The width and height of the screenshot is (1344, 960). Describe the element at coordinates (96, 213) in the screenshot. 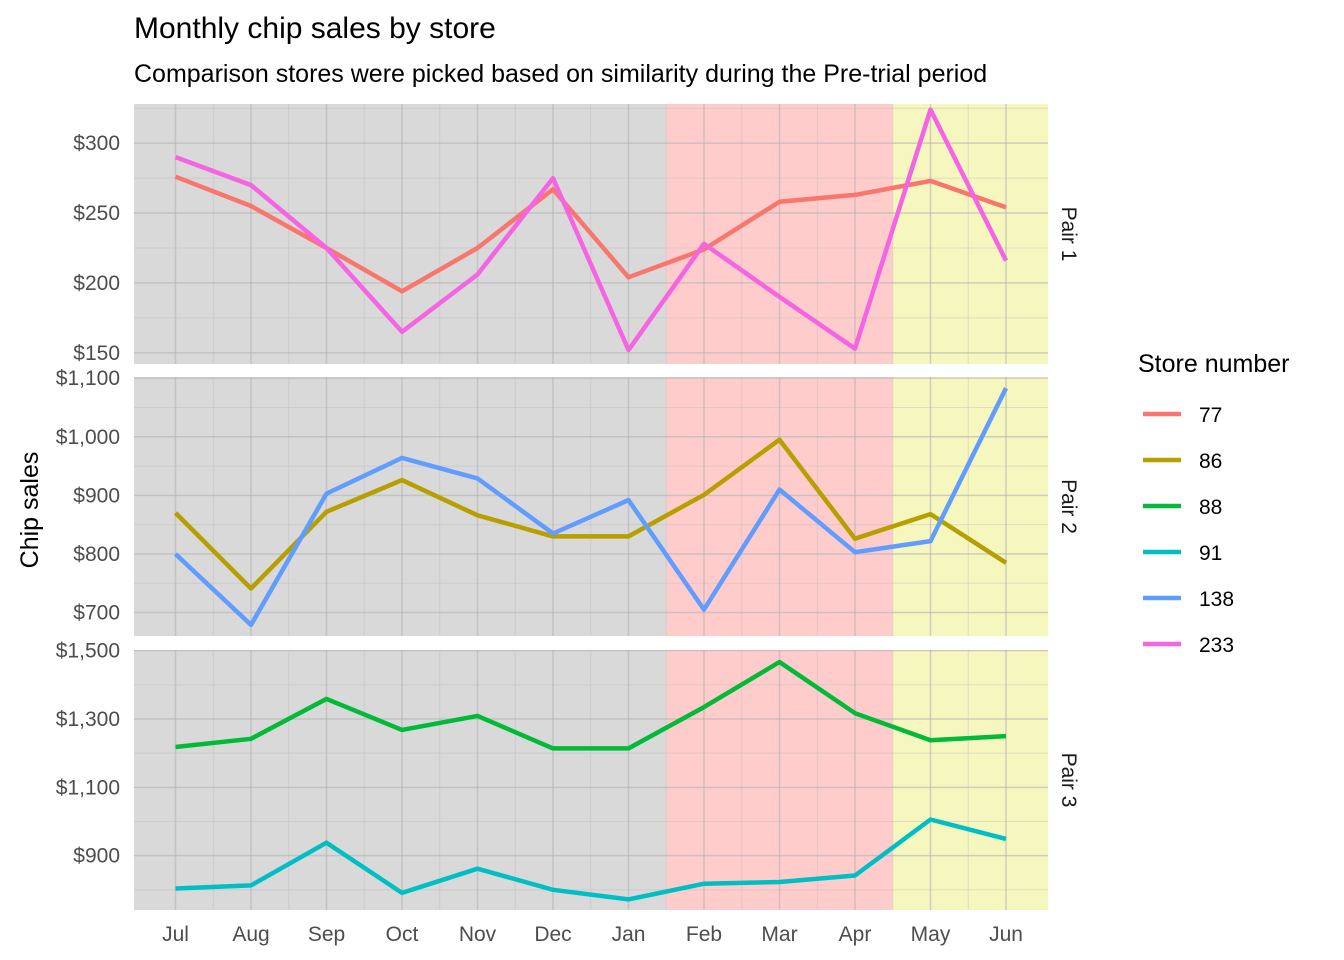

I see `y-tick-label: $250` at that location.